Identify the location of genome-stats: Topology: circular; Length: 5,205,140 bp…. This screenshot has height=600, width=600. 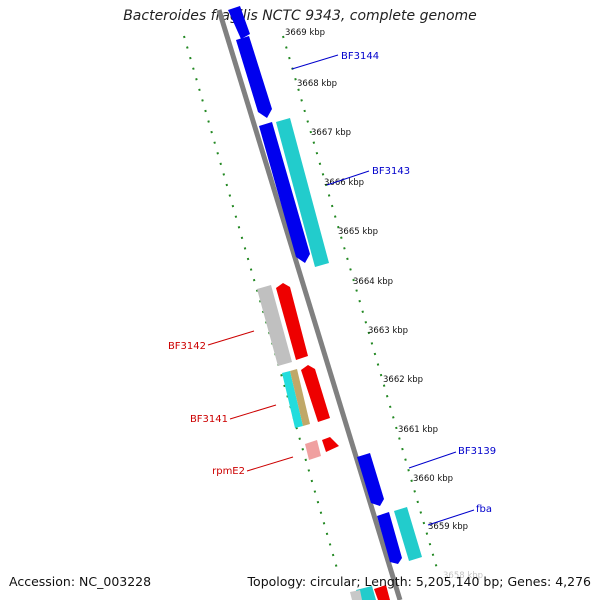
(419, 581).